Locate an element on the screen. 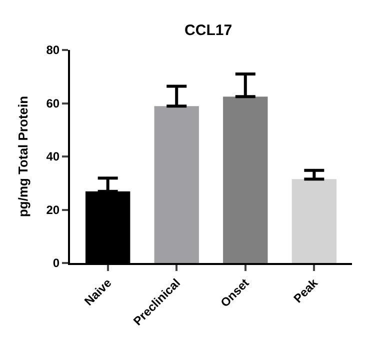 This screenshot has width=372, height=348. y-tick-label: 60 is located at coordinates (53, 103).